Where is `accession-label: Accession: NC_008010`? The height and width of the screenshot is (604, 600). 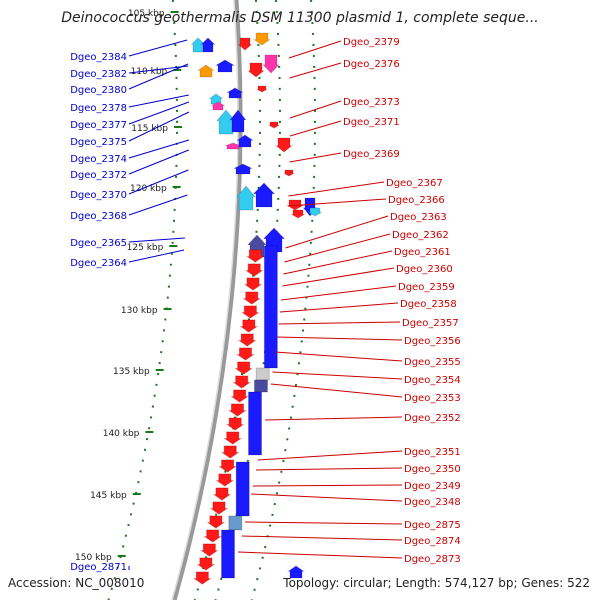 accession-label: Accession: NC_008010 is located at coordinates (76, 583).